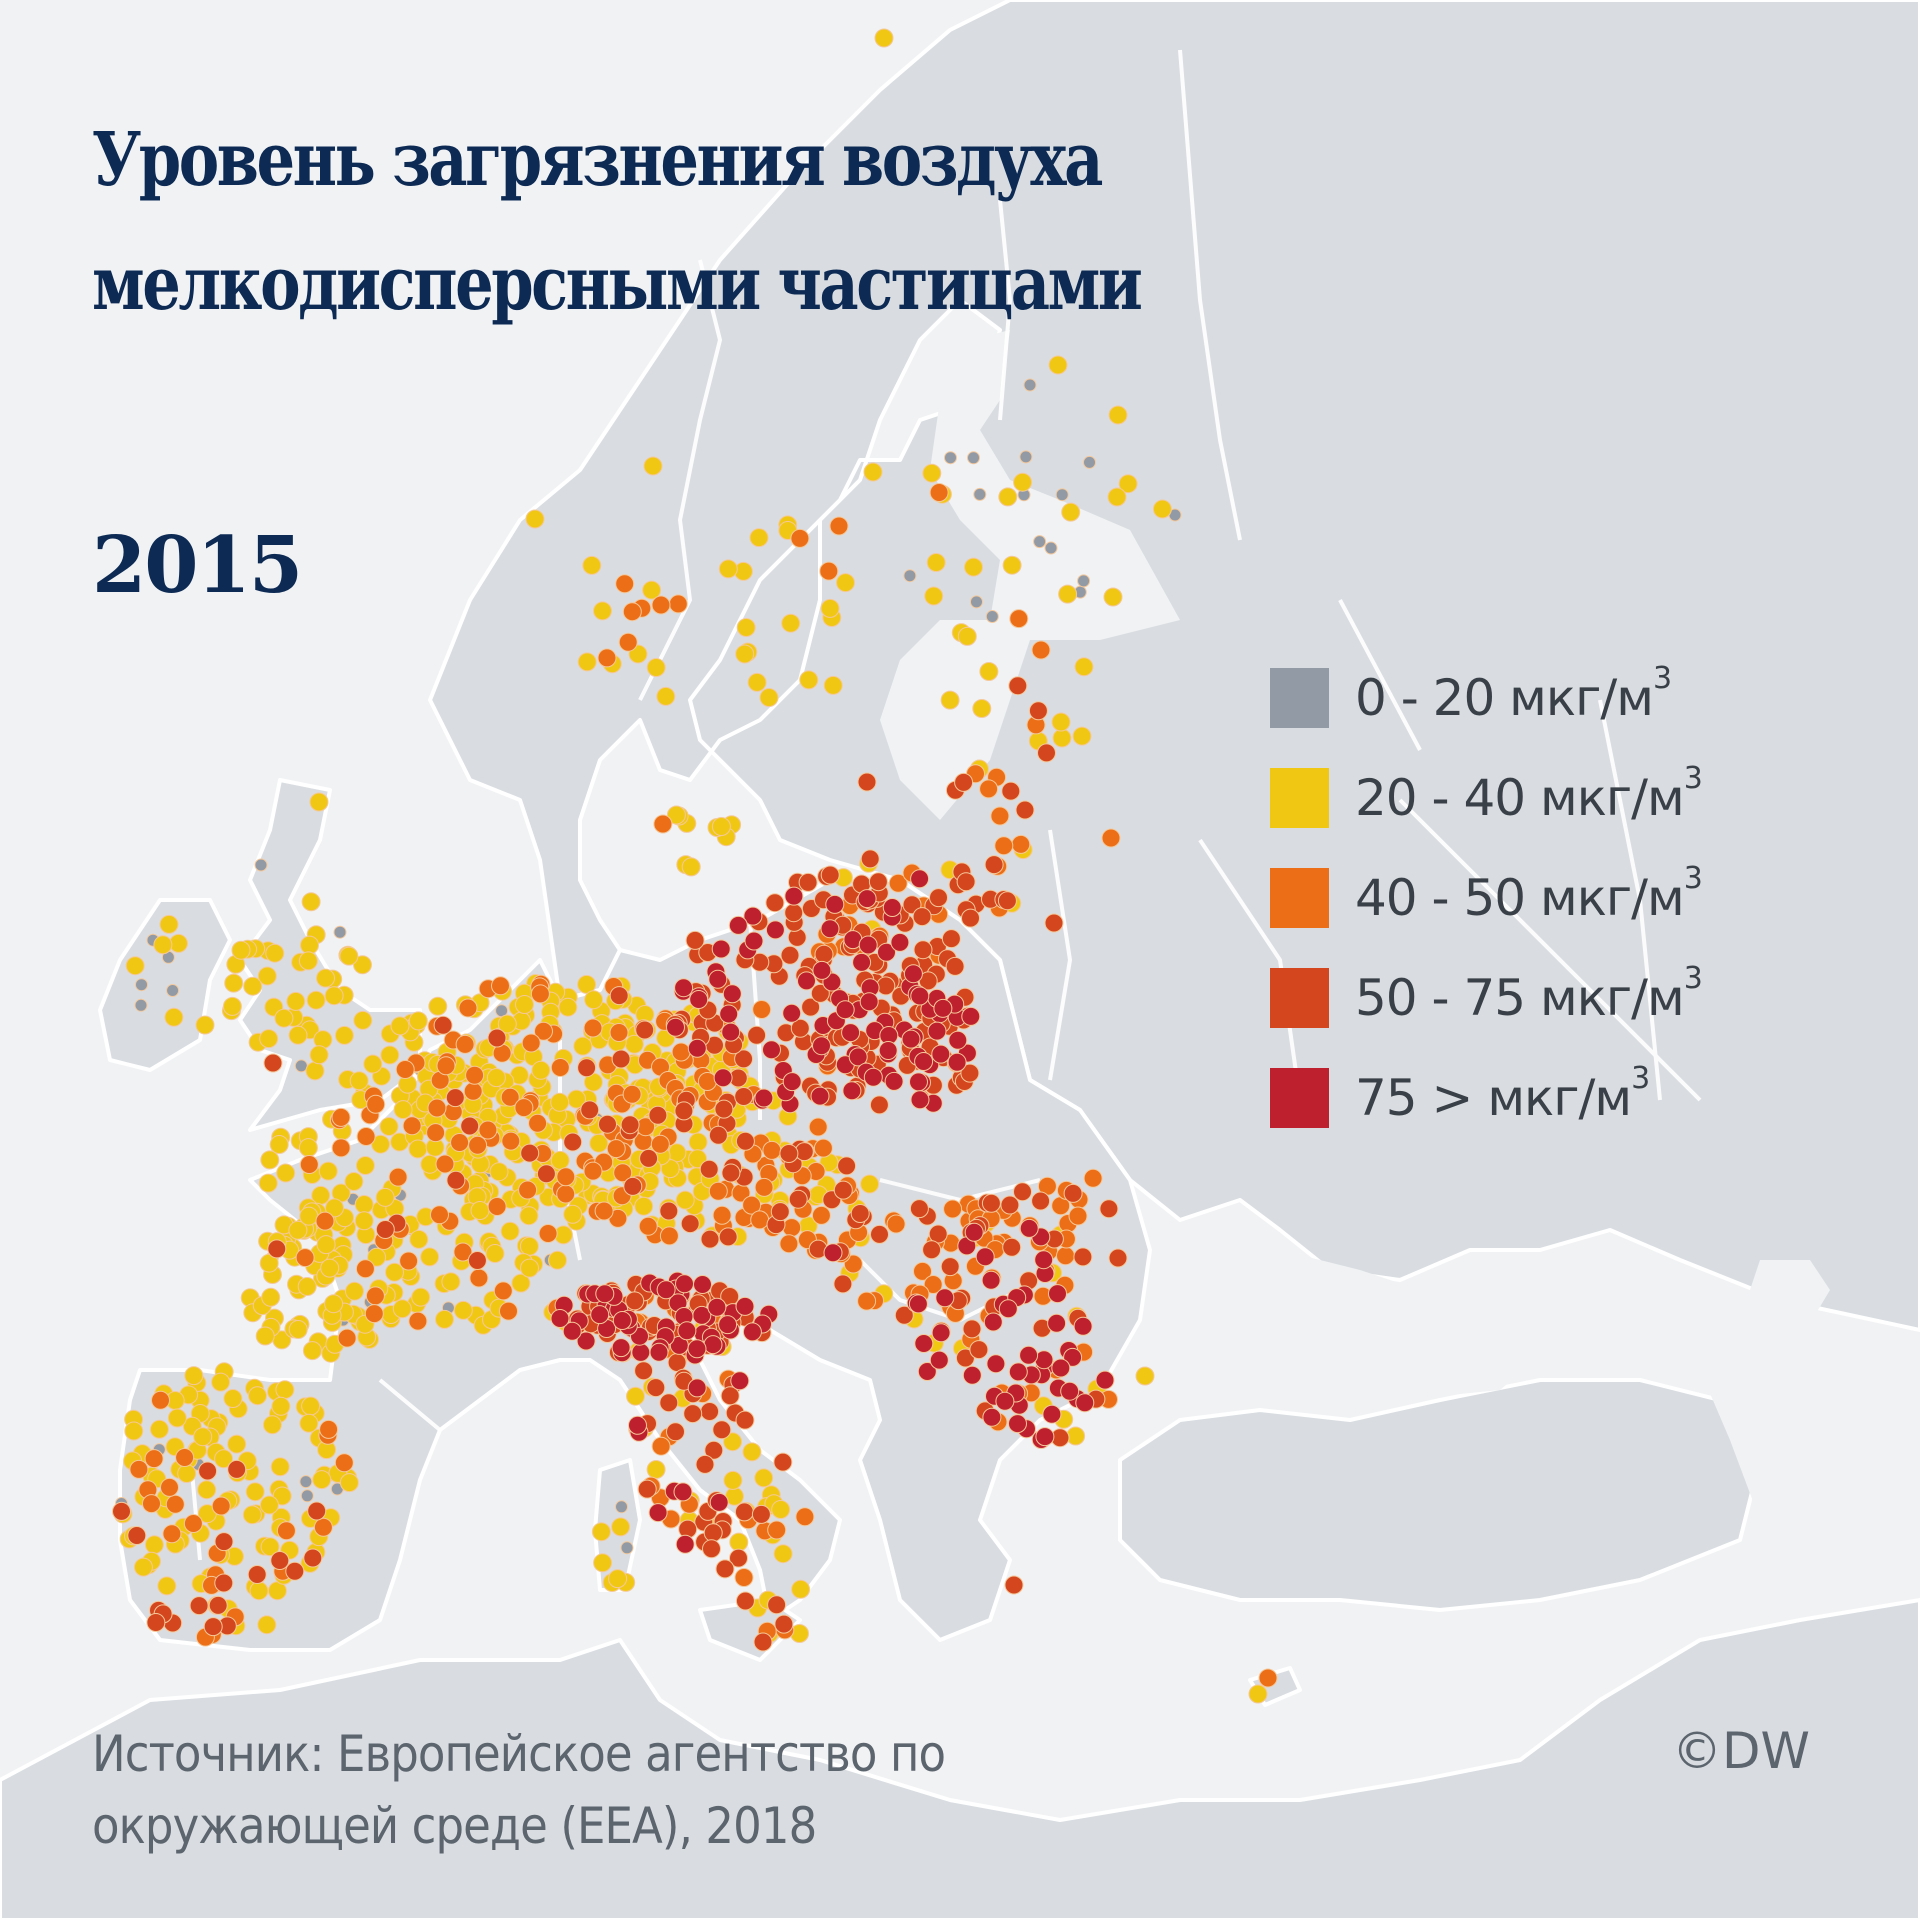 Image resolution: width=1920 pixels, height=1920 pixels. I want to click on land-anatolia, so click(1440, 1495).